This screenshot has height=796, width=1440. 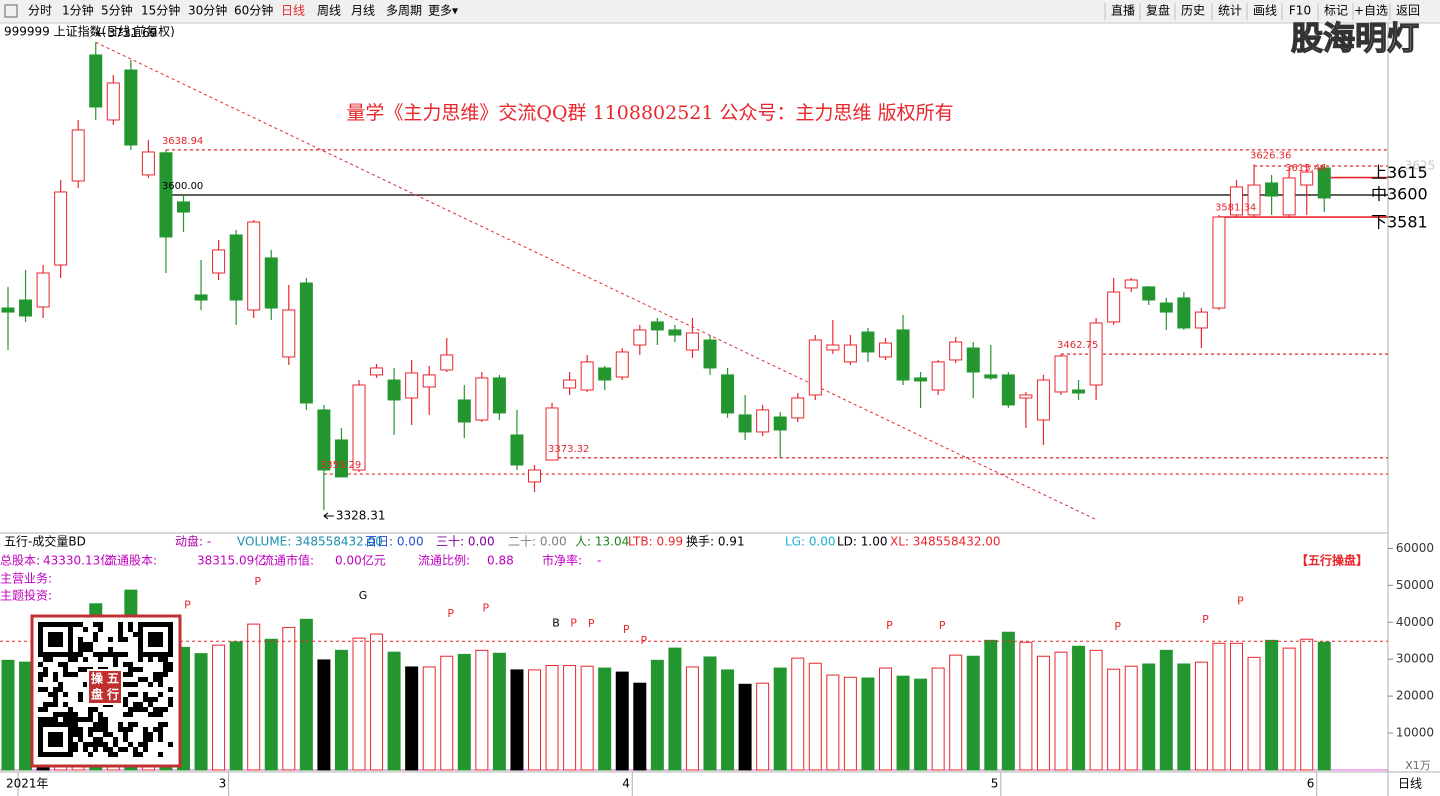 What do you see at coordinates (602, 542) in the screenshot?
I see `indicator-value: 人: 13.04` at bounding box center [602, 542].